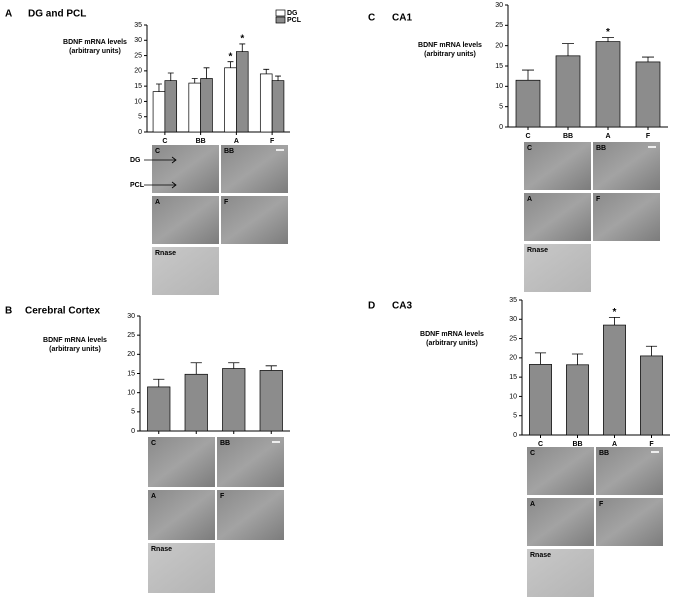  Describe the element at coordinates (62, 311) in the screenshot. I see `panel-title: Cerebral Cortex` at that location.